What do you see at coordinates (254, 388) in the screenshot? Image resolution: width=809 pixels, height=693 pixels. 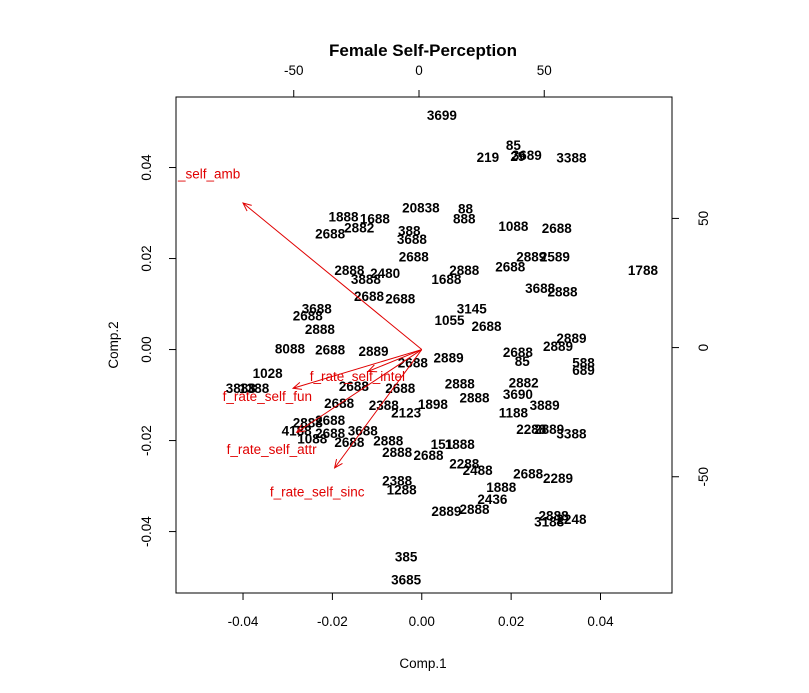 I see `point-label: 1388` at bounding box center [254, 388].